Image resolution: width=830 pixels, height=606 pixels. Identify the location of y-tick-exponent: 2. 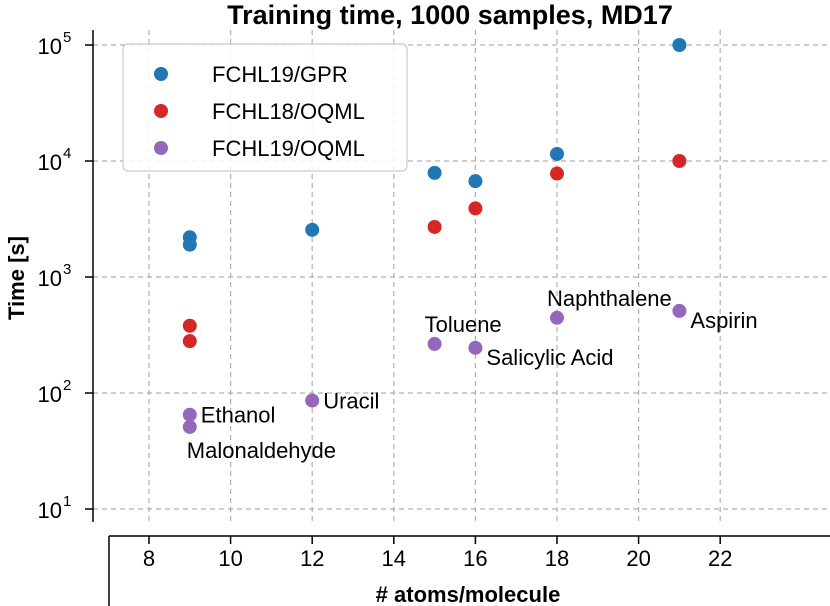
(67, 385).